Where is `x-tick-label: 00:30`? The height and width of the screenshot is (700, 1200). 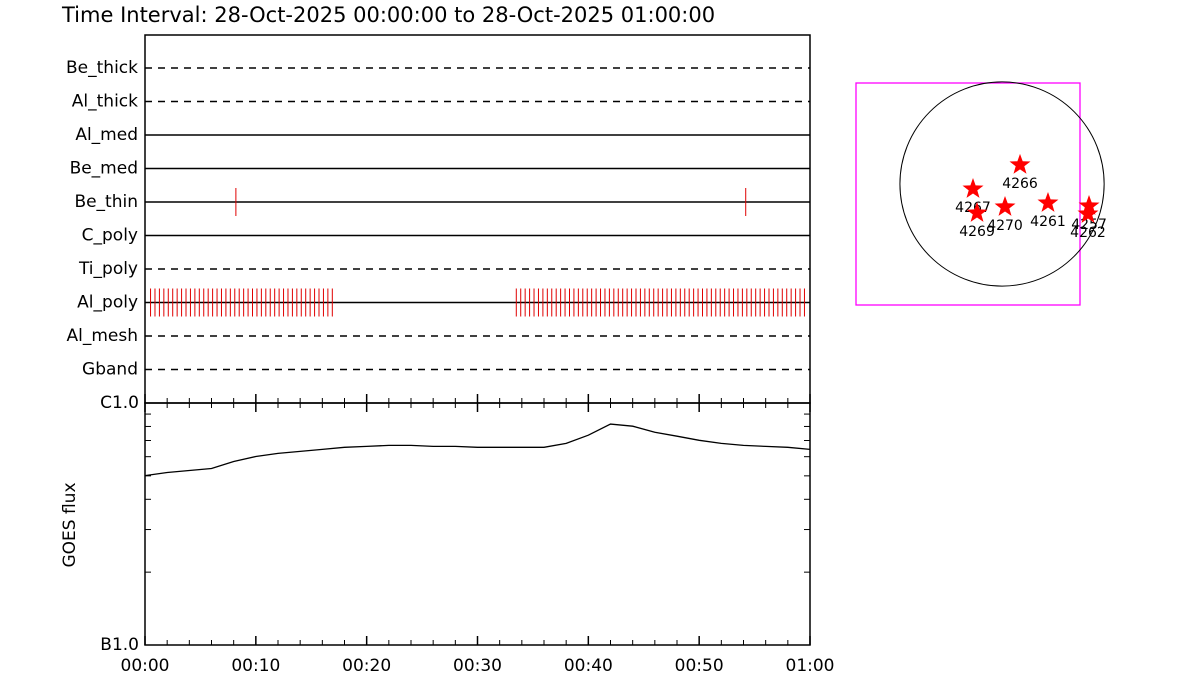
x-tick-label: 00:30 is located at coordinates (477, 666).